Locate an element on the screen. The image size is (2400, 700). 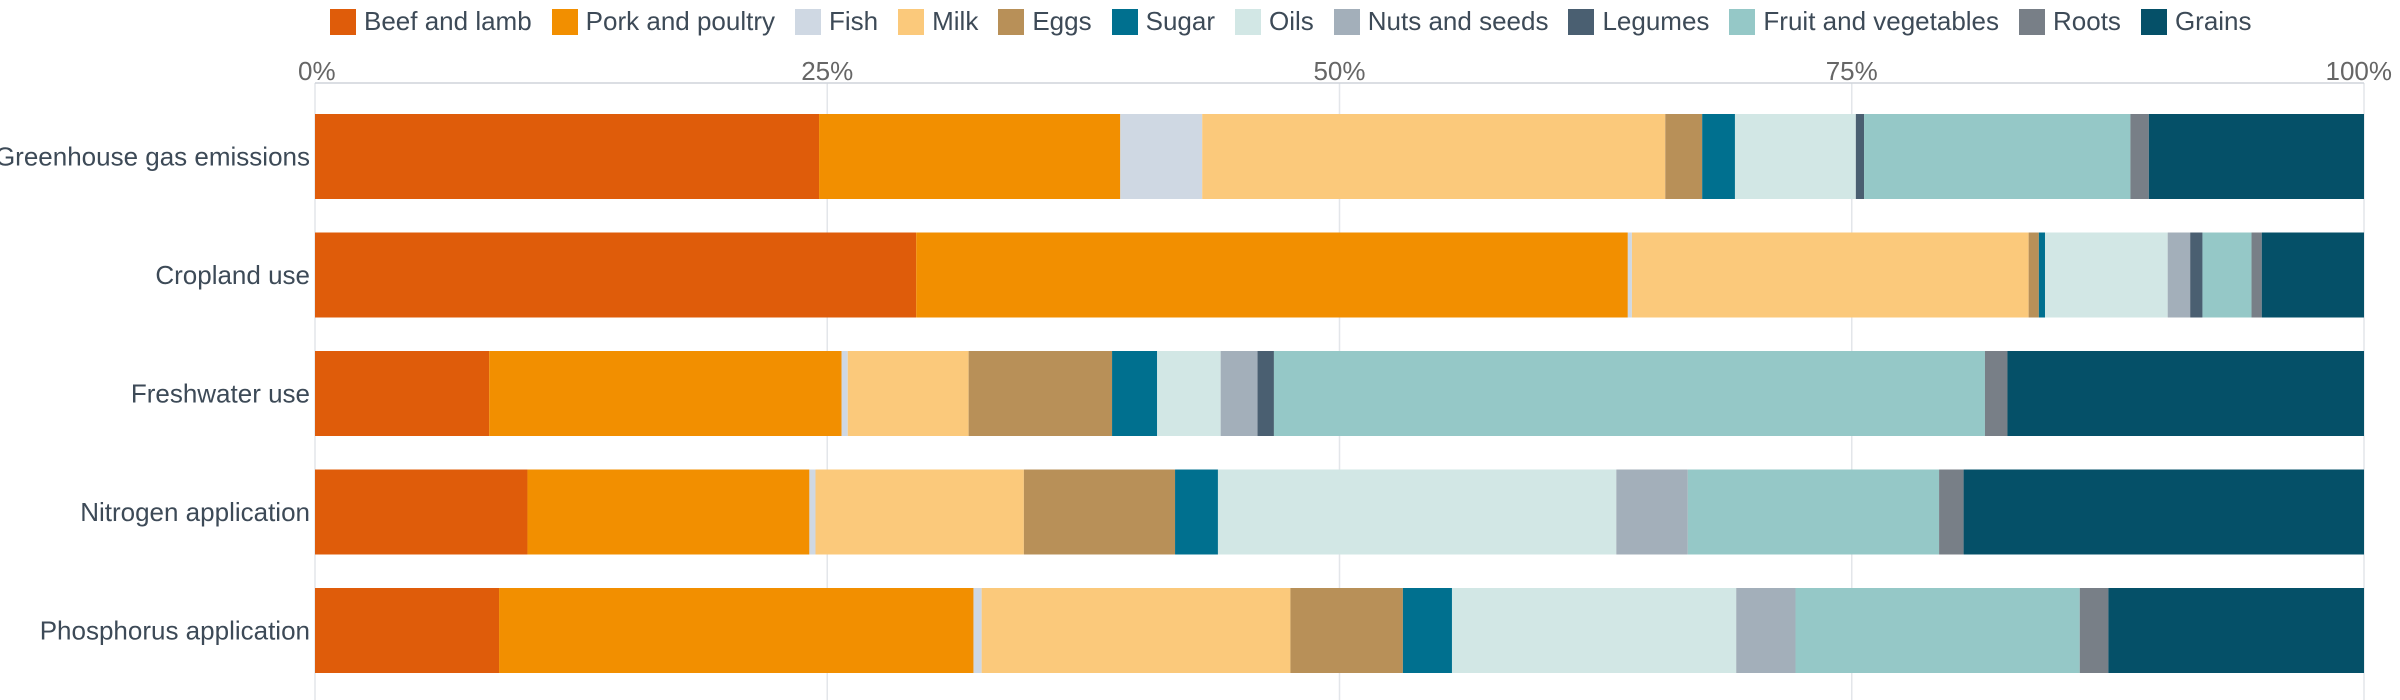
bar-freshwater-use-milk is located at coordinates (908, 393).